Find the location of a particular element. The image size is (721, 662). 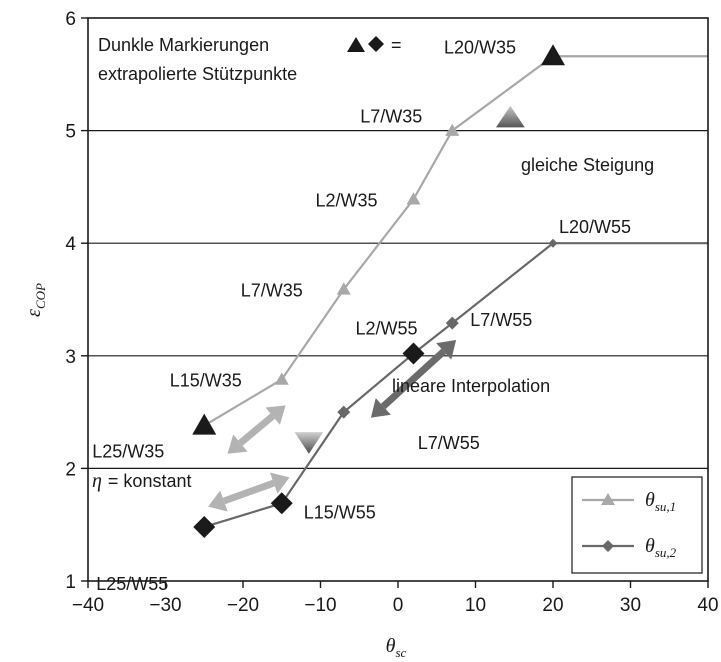

y-axis-label: εCOP is located at coordinates (35, 300).